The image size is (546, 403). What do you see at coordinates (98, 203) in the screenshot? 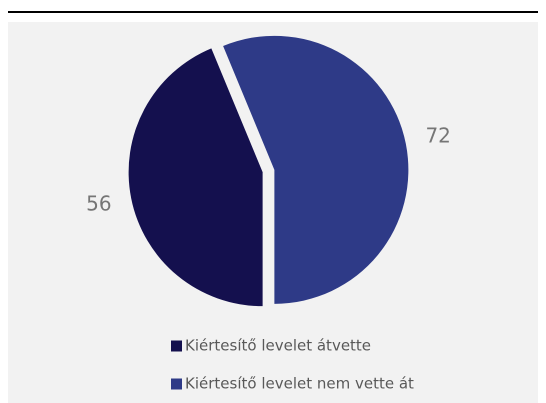
I see `data-label: 56` at bounding box center [98, 203].